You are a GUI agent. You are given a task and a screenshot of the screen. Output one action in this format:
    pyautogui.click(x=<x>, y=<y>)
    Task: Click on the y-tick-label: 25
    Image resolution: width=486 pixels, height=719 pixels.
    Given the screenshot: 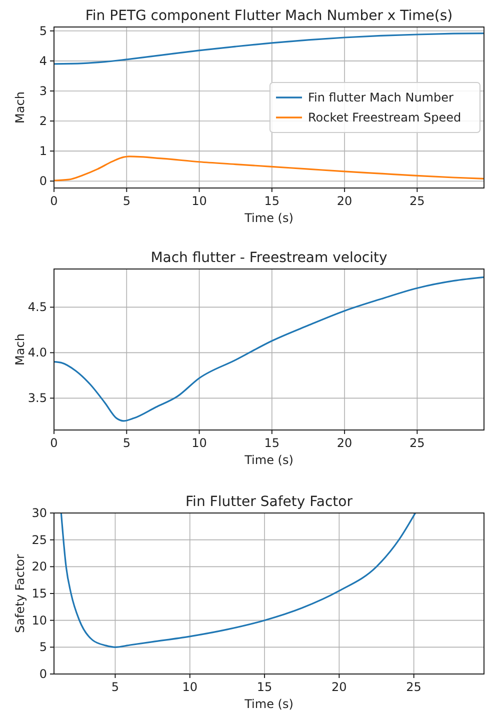 What is the action you would take?
    pyautogui.click(x=39, y=539)
    